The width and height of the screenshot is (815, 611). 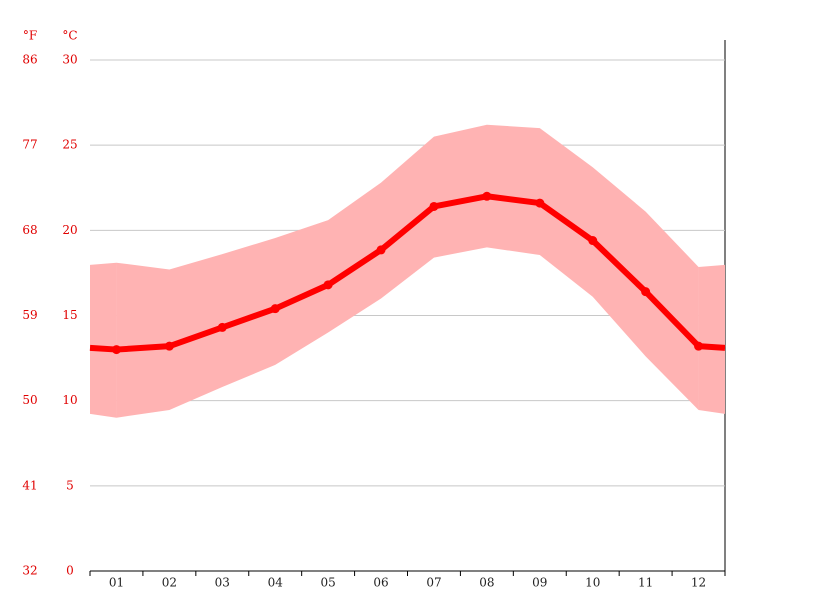 I want to click on x-tick-label: 04, so click(x=276, y=583).